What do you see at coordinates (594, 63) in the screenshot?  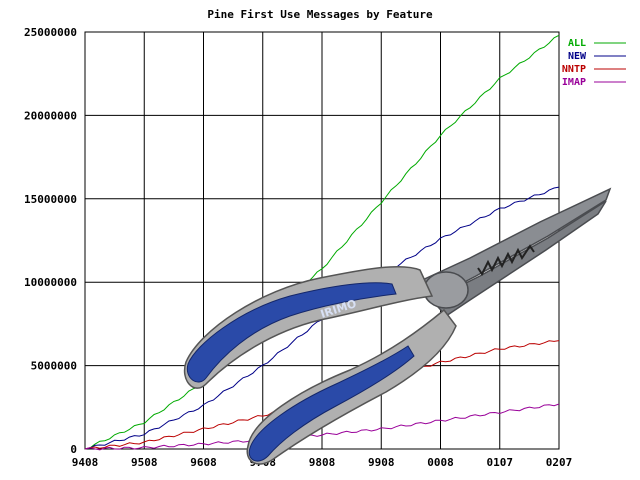 I see `legend: ALL NEW NNTP IMAP` at bounding box center [594, 63].